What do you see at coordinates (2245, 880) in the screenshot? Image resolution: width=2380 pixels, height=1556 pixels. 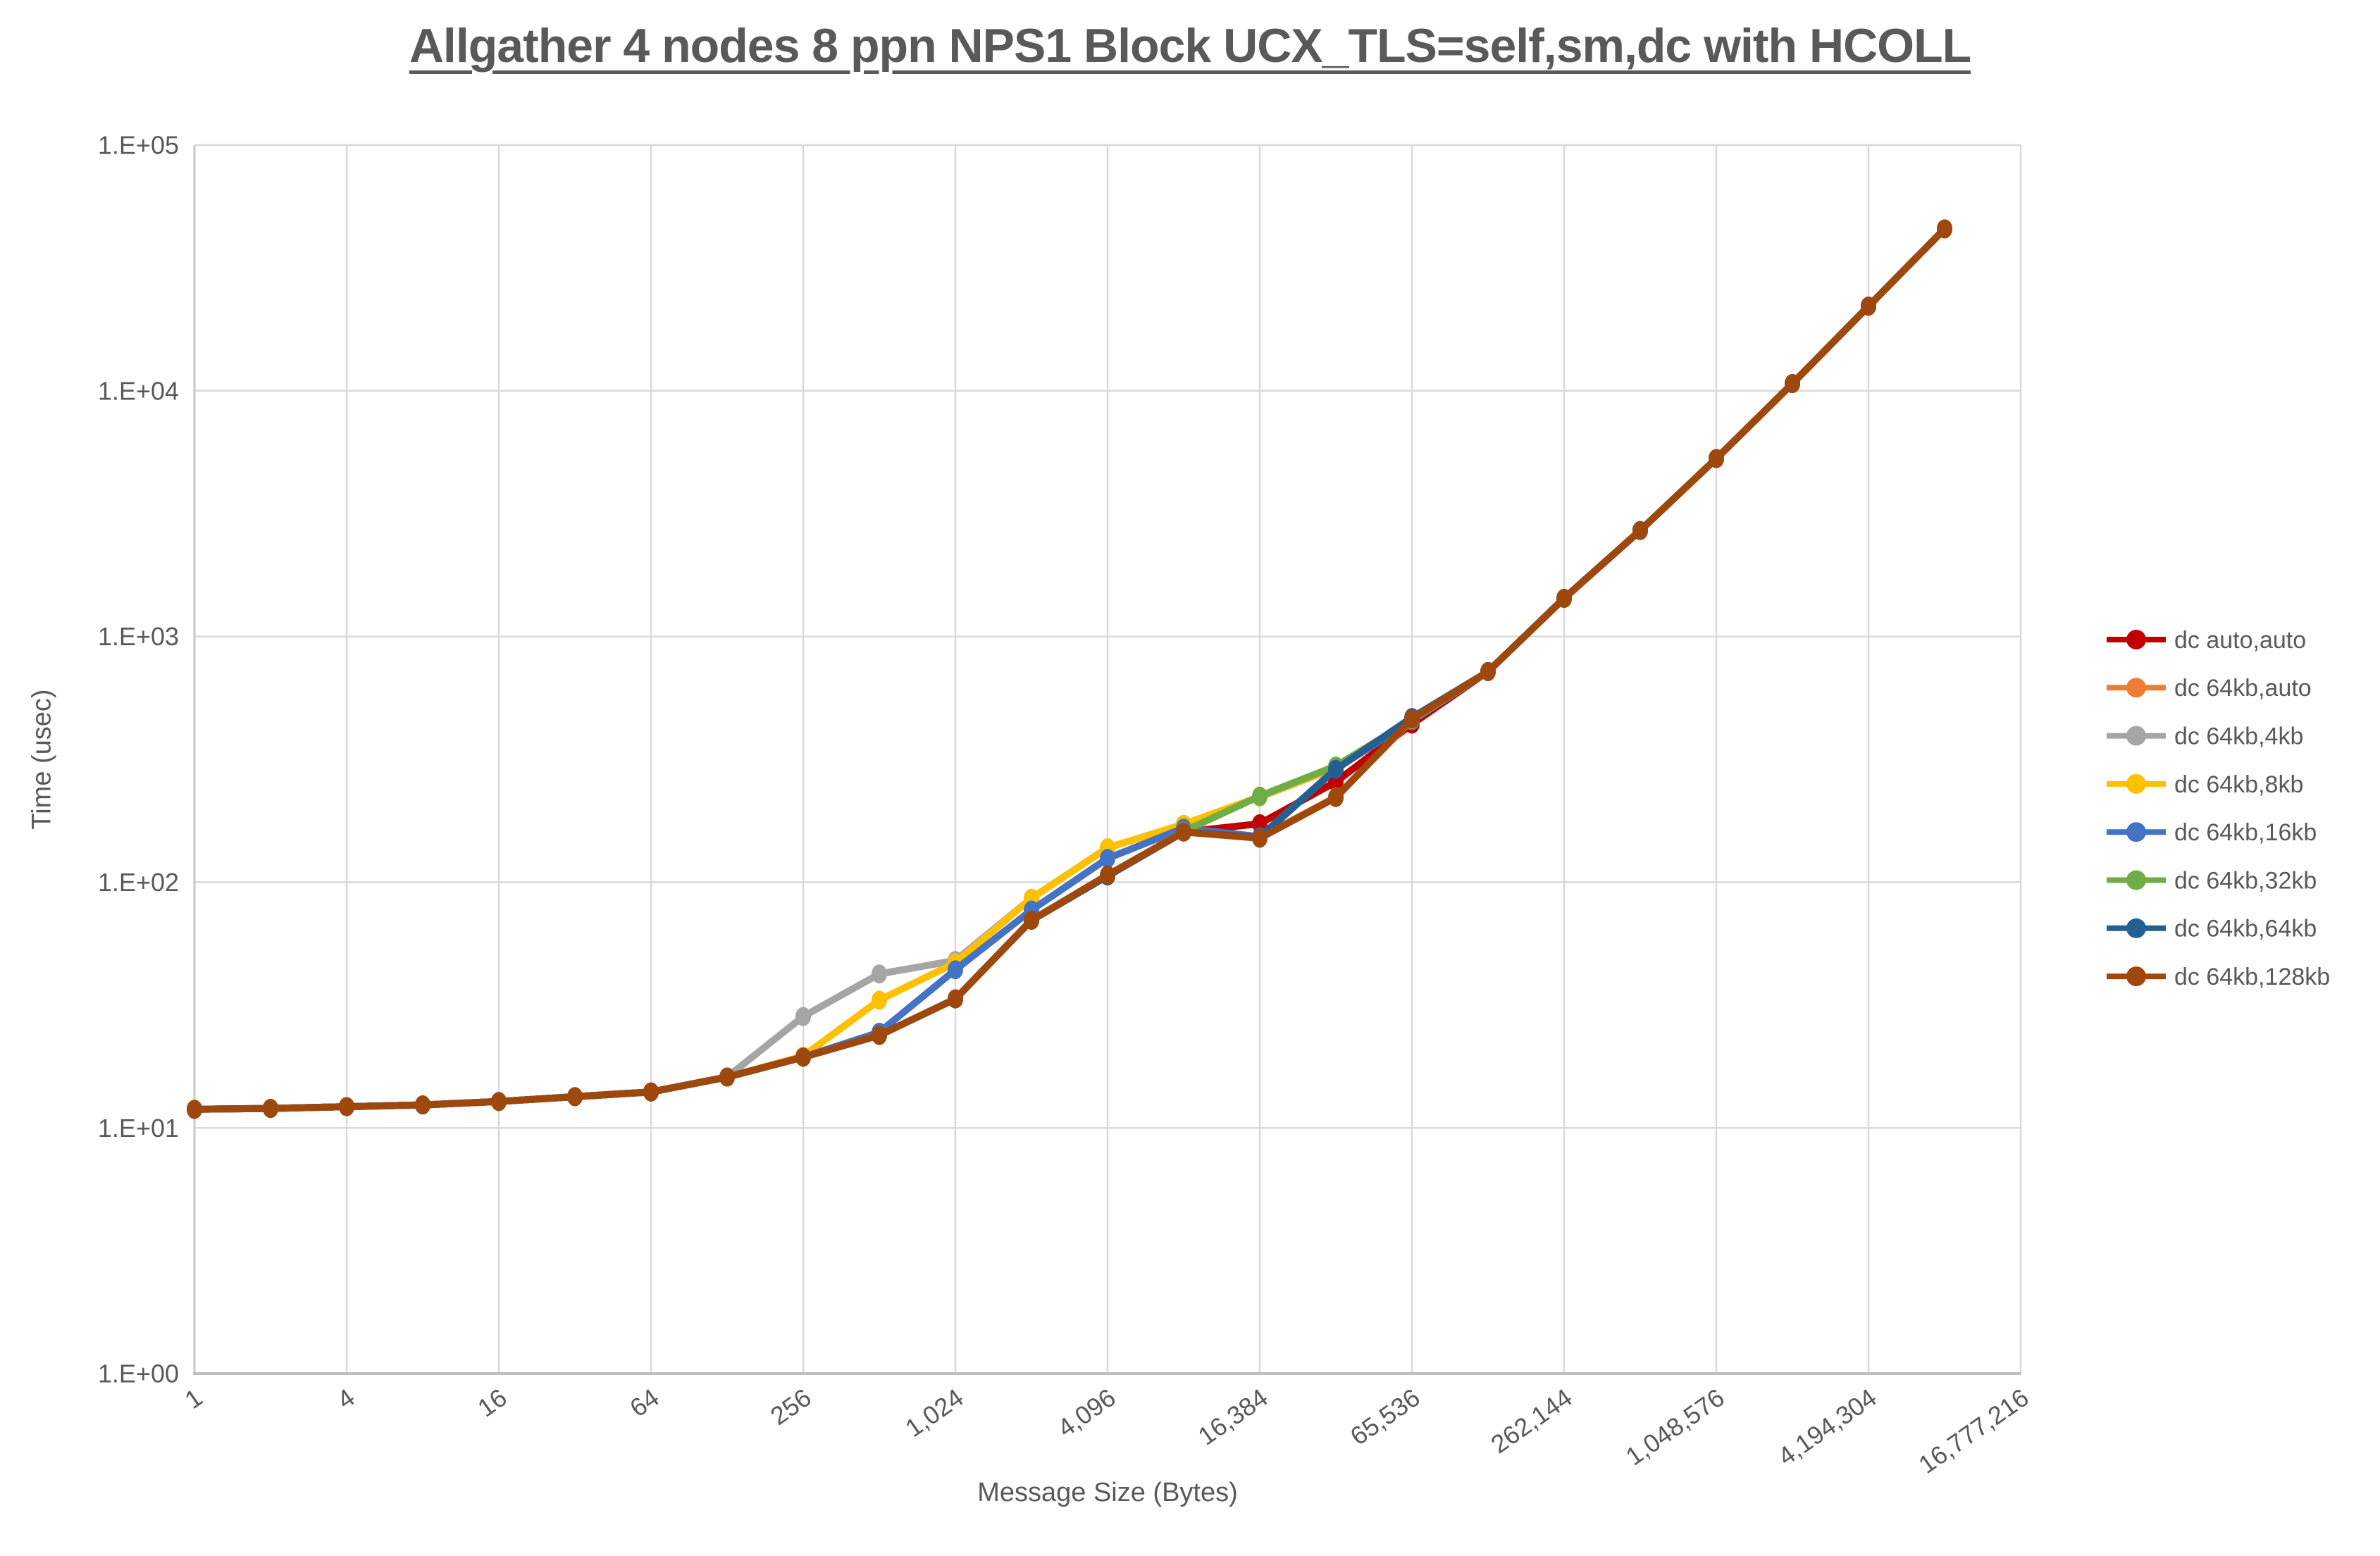 I see `legend-item-label: dc 64kb,32kb` at bounding box center [2245, 880].